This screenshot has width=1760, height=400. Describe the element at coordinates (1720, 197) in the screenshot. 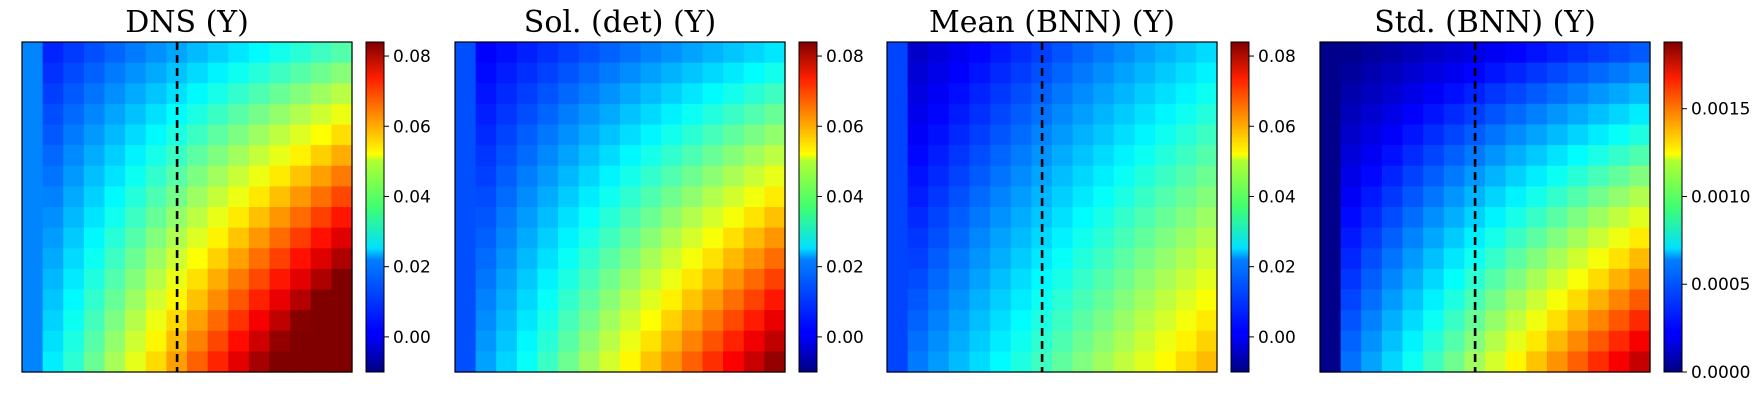

I see `colorbar-tick-label: 0.0010` at that location.